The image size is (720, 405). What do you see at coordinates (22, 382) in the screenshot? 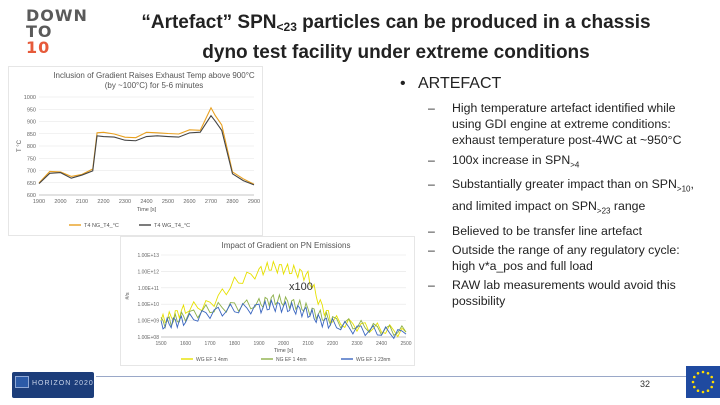
I see `eu-badge-icon` at bounding box center [22, 382].